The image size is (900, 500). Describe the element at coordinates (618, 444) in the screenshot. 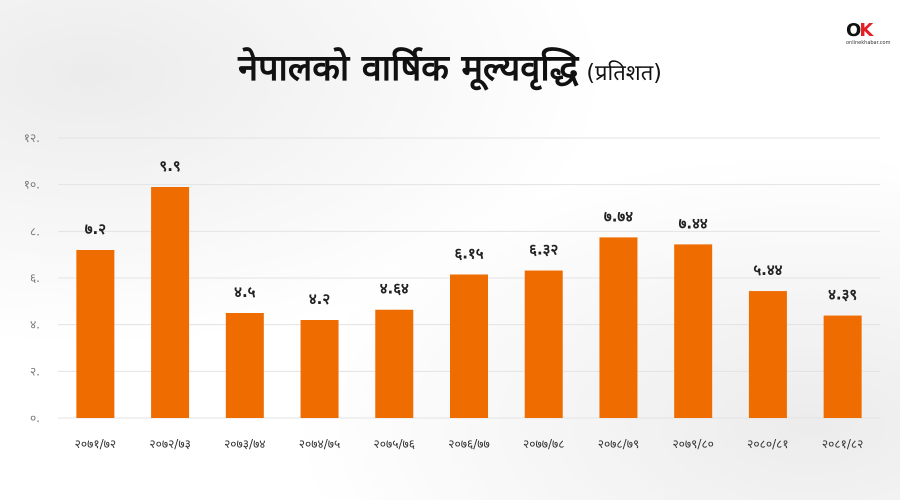

I see `x-tick-label: २०७८/७९` at that location.